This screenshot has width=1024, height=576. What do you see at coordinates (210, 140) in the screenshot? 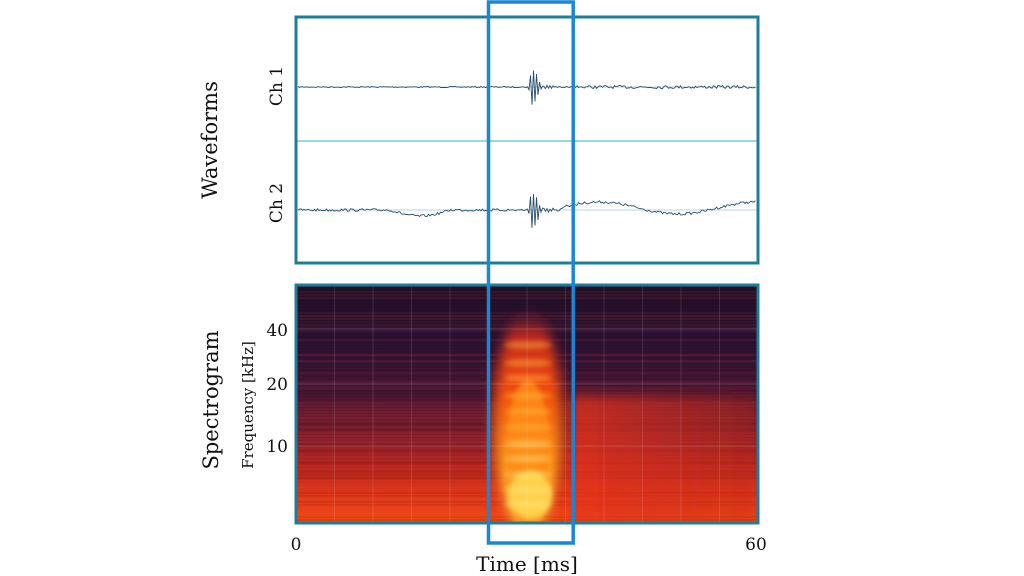
I see `waveforms-title: Waveforms` at bounding box center [210, 140].